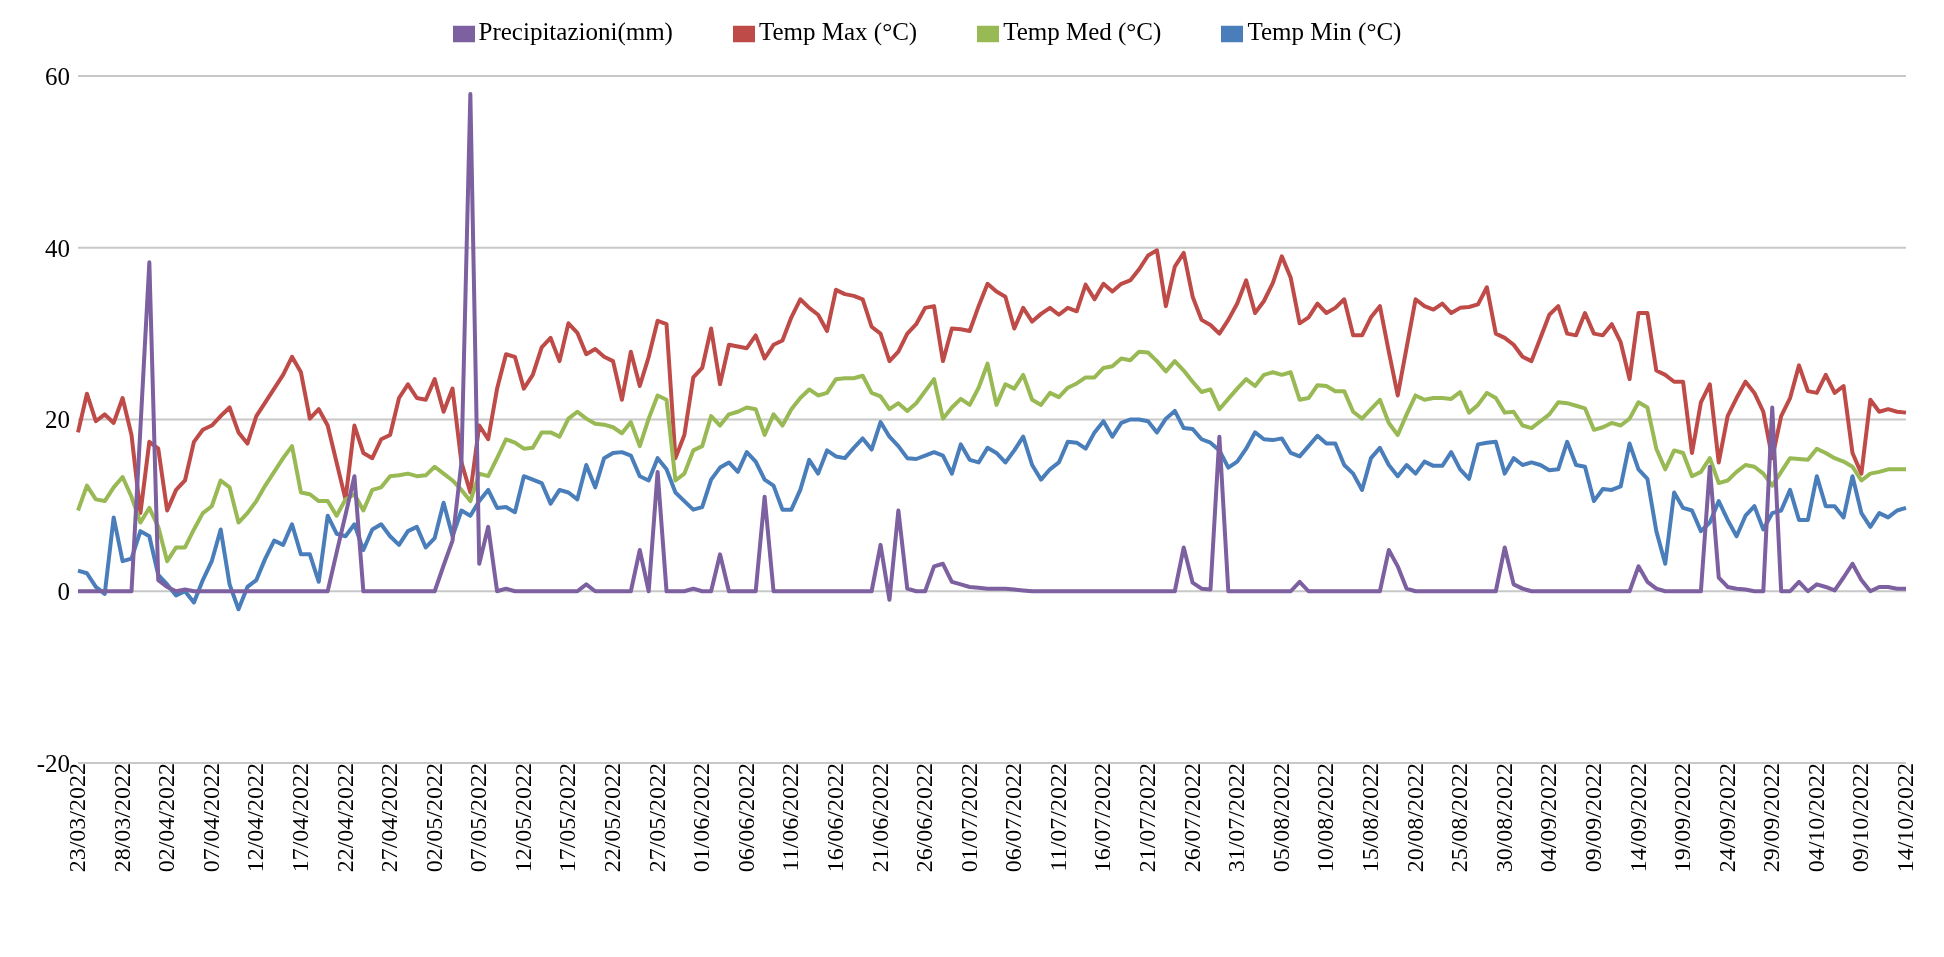 The image size is (1944, 957). I want to click on x-tick-label: 06/07/2022, so click(1013, 818).